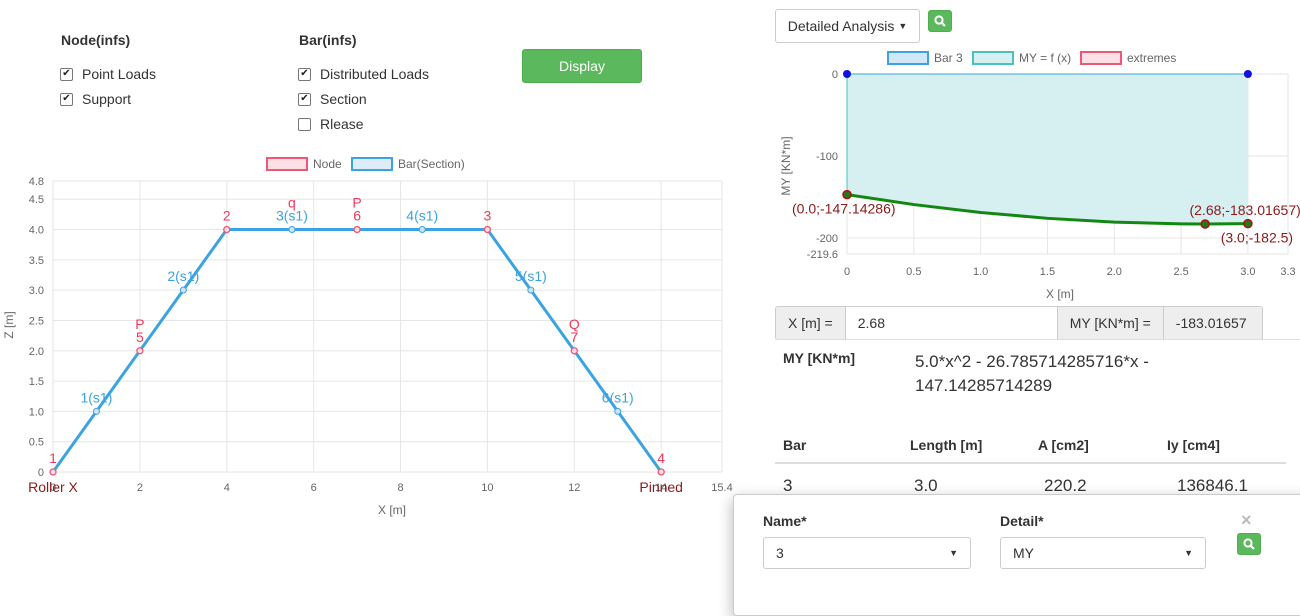 This screenshot has width=1300, height=616. I want to click on support-label-roller: Roller X, so click(53, 487).